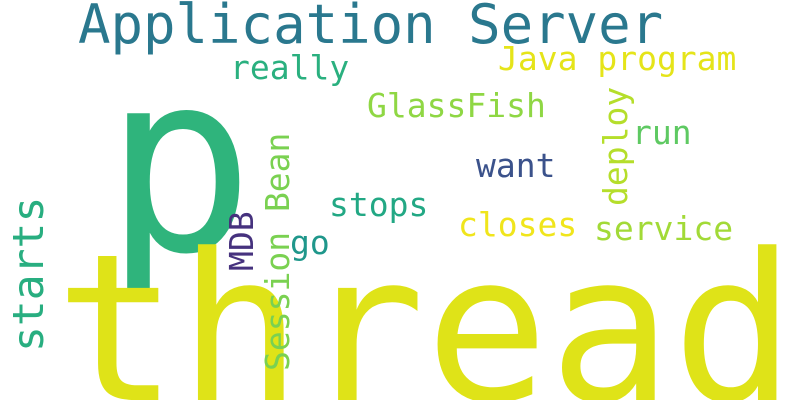 The width and height of the screenshot is (800, 400). Describe the element at coordinates (515, 165) in the screenshot. I see `word-want: want` at that location.